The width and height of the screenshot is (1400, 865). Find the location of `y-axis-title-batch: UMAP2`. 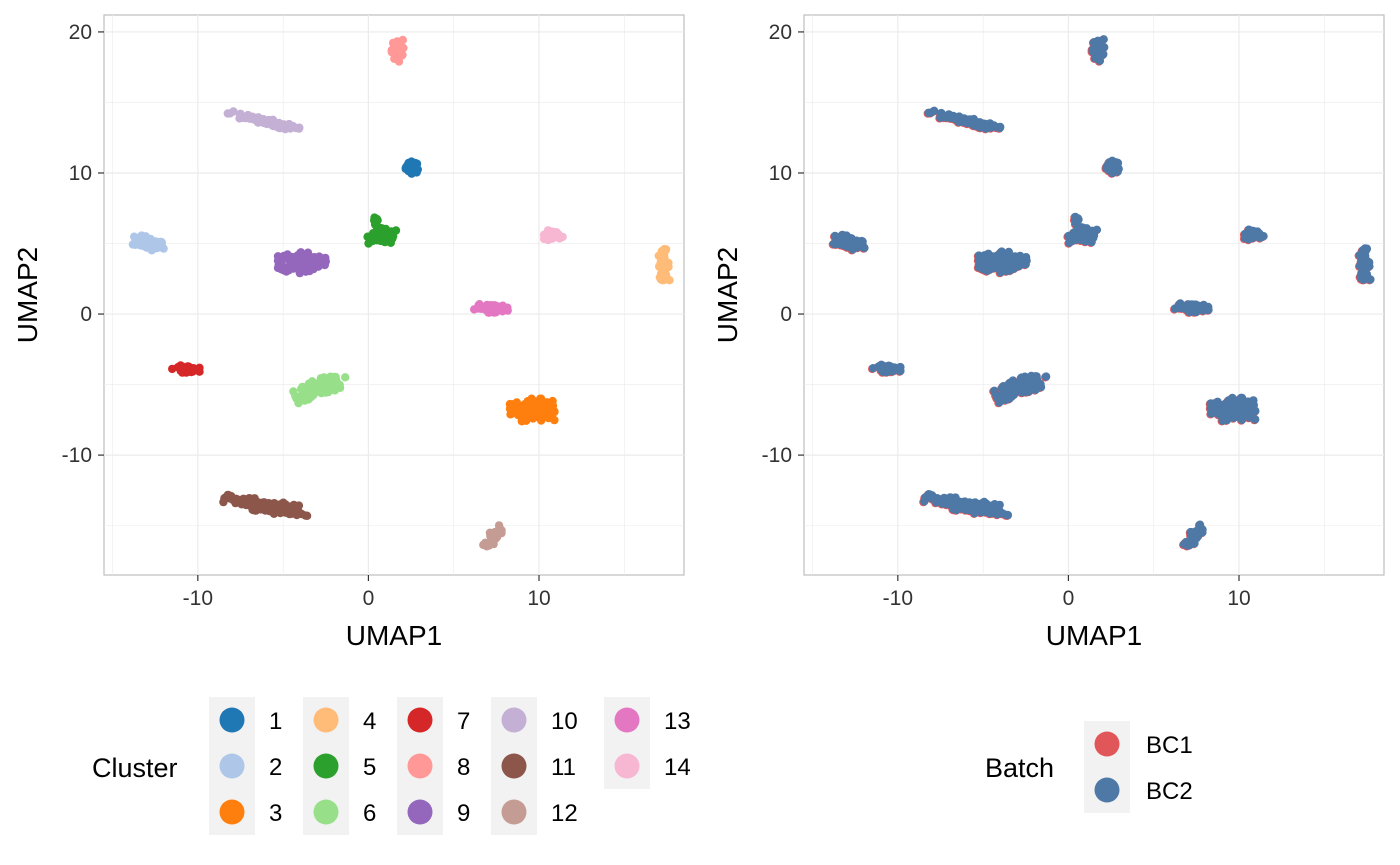

y-axis-title-batch: UMAP2 is located at coordinates (727, 295).